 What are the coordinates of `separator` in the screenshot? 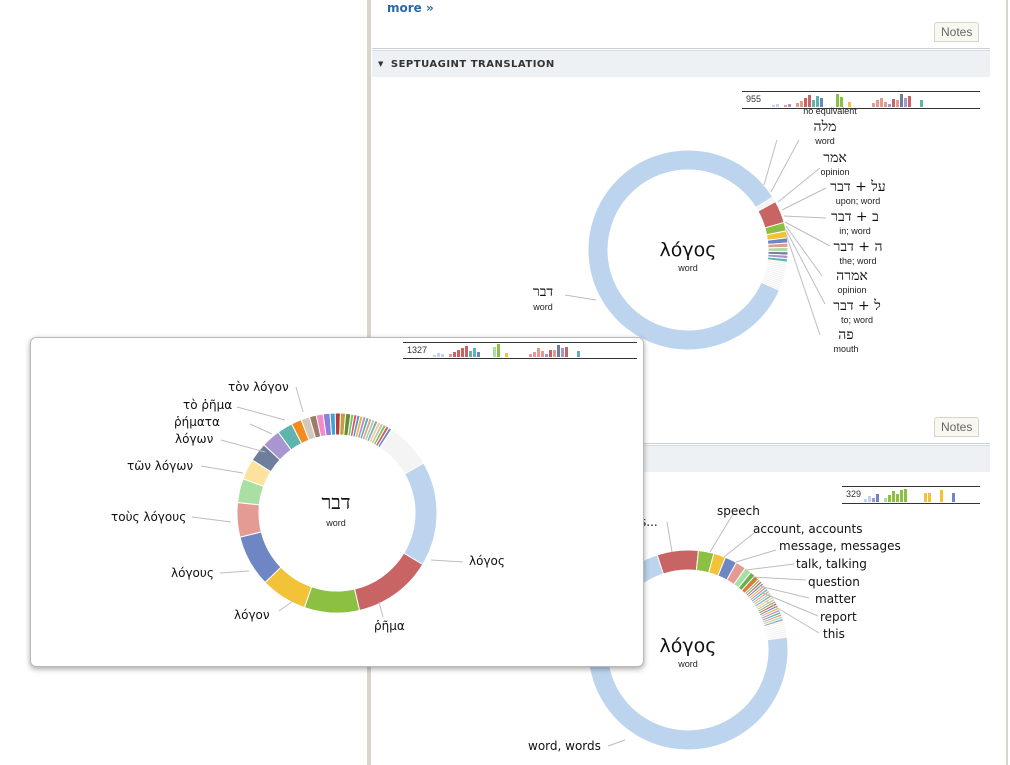 It's located at (681, 48).